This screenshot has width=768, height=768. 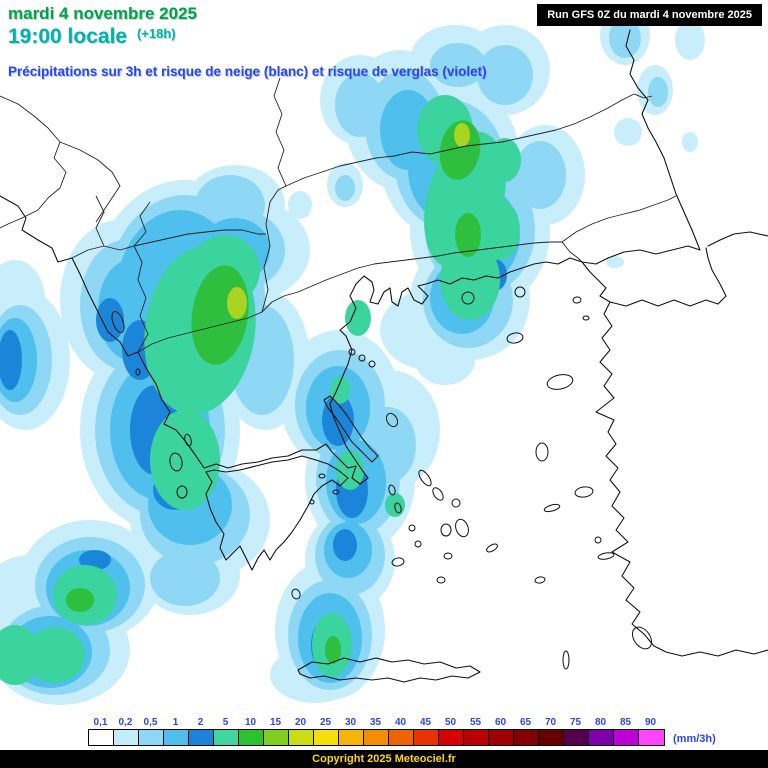 What do you see at coordinates (125, 722) in the screenshot?
I see `legend-value: 0,2` at bounding box center [125, 722].